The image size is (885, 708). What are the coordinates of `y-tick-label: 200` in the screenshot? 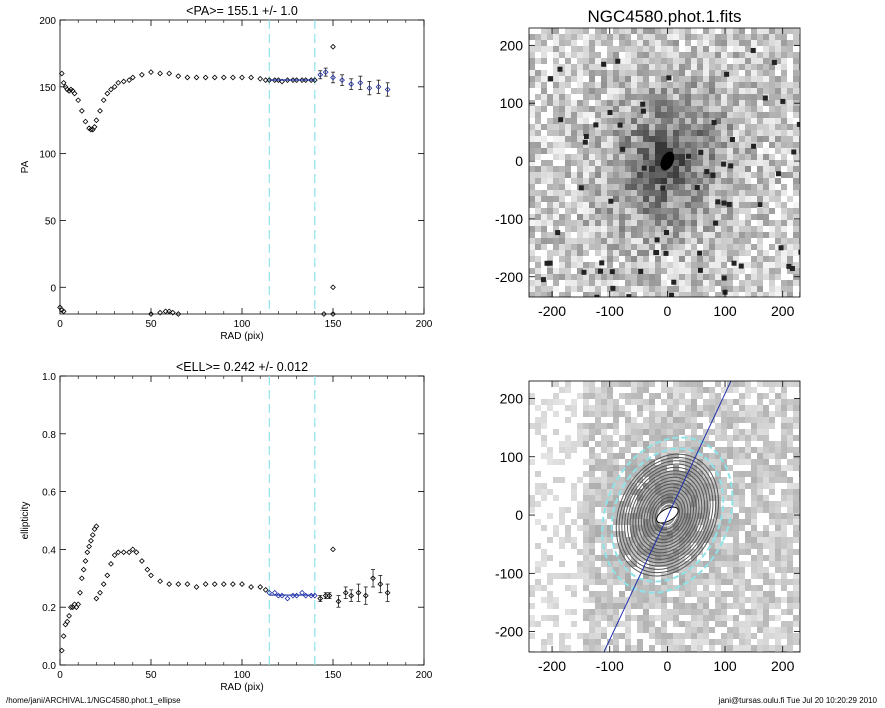 It's located at (512, 398).